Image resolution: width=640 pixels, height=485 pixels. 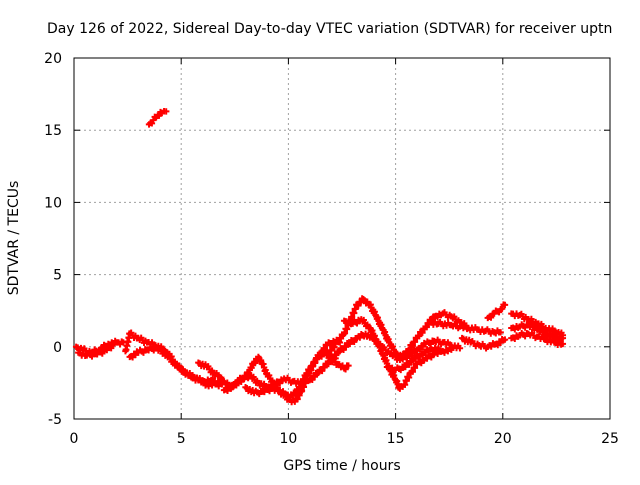 What do you see at coordinates (14, 238) in the screenshot?
I see `y-axis-label: SDTVAR / TECUs` at bounding box center [14, 238].